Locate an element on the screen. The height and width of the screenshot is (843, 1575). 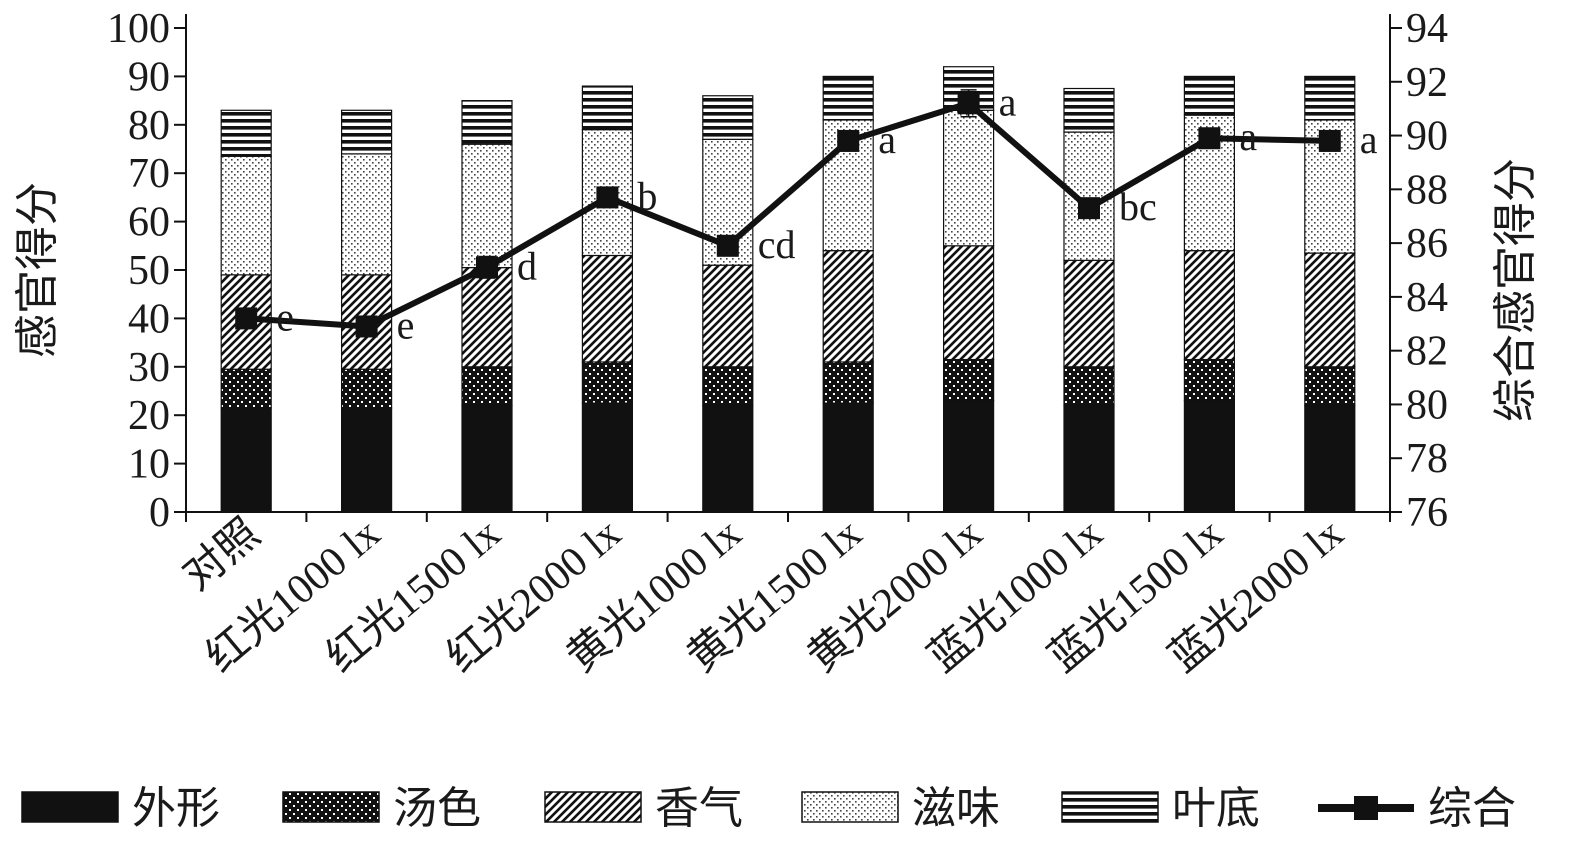
legend-label: 滋味 is located at coordinates (956, 808).